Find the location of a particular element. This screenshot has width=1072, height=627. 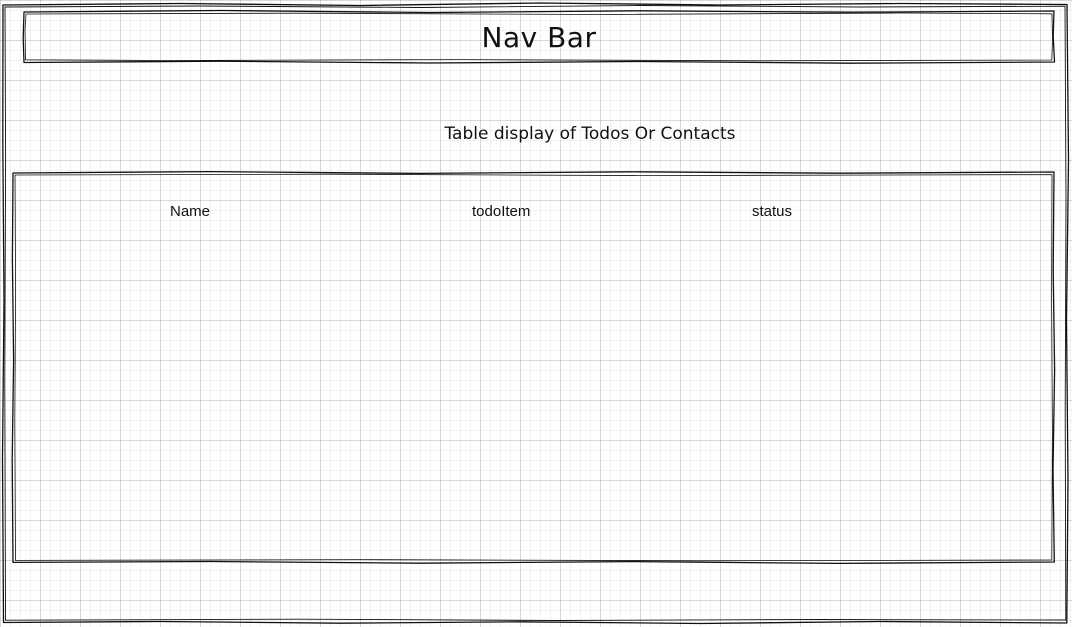

column-header-name: Name is located at coordinates (190, 211).